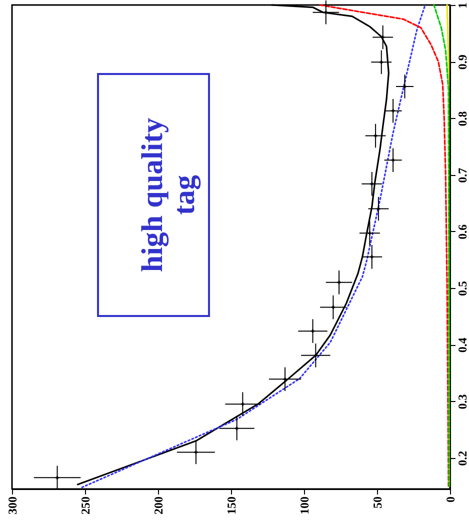 This screenshot has width=469, height=522. Describe the element at coordinates (462, 232) in the screenshot. I see `y-tick-label: 0.6` at that location.